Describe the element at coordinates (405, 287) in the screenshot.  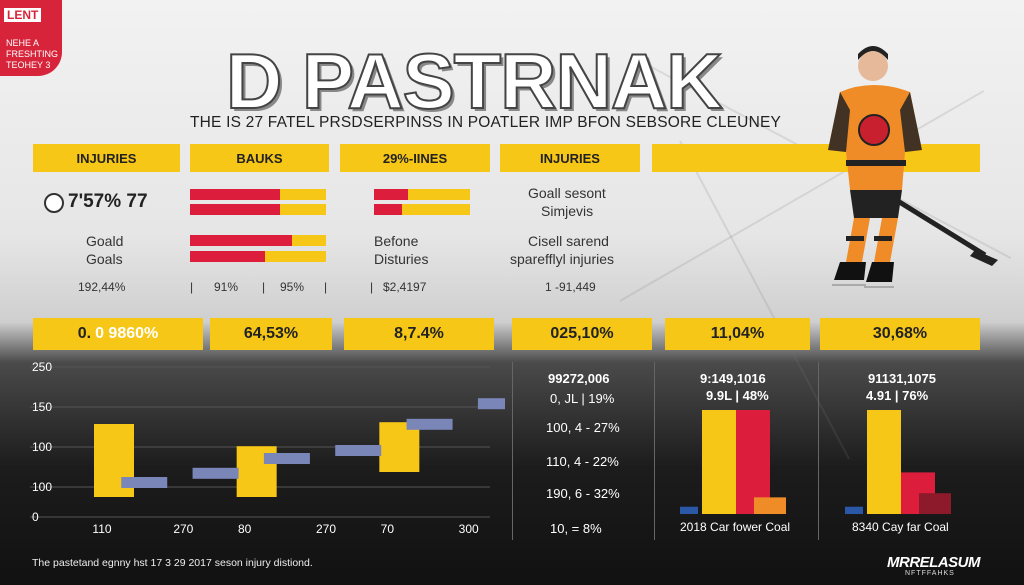
I see `lines-value: $2,4197` at that location.